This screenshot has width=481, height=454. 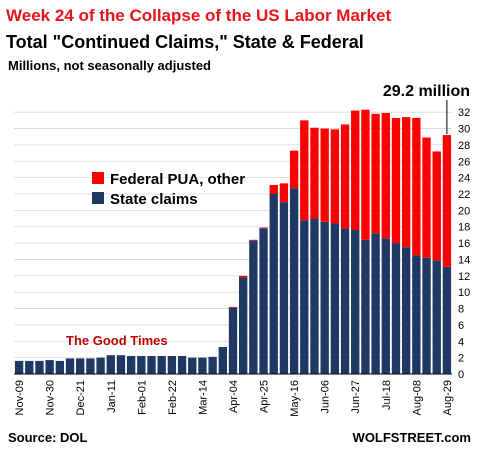 I want to click on units-label: Millions, not seasonally adjusted, so click(x=109, y=65).